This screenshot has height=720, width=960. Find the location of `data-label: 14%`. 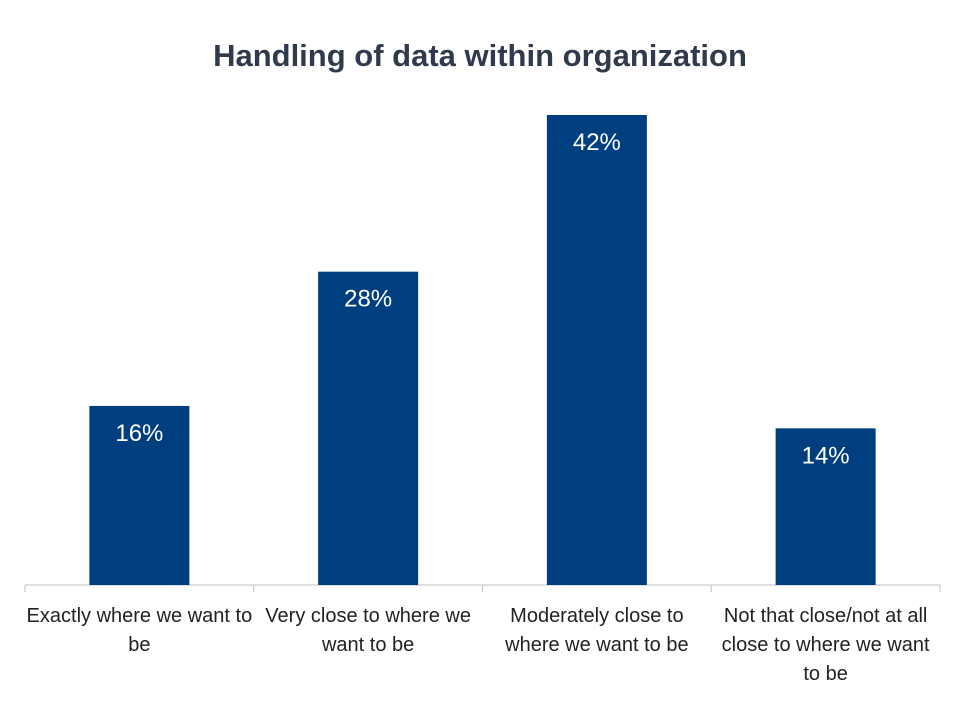

data-label: 14% is located at coordinates (826, 455).